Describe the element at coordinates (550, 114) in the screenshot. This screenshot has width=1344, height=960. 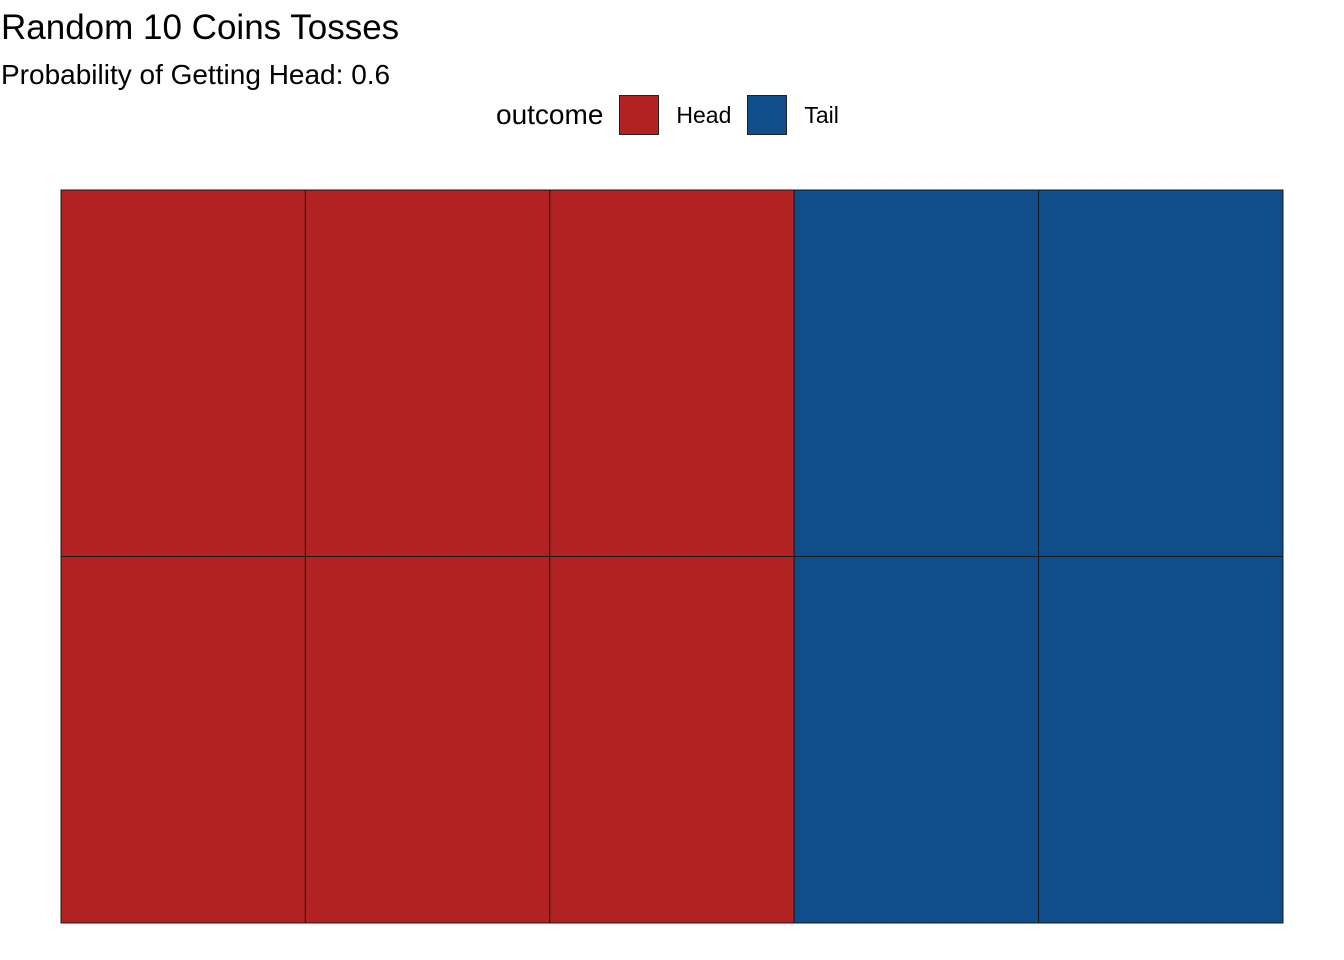
I see `legend-title: outcome` at that location.